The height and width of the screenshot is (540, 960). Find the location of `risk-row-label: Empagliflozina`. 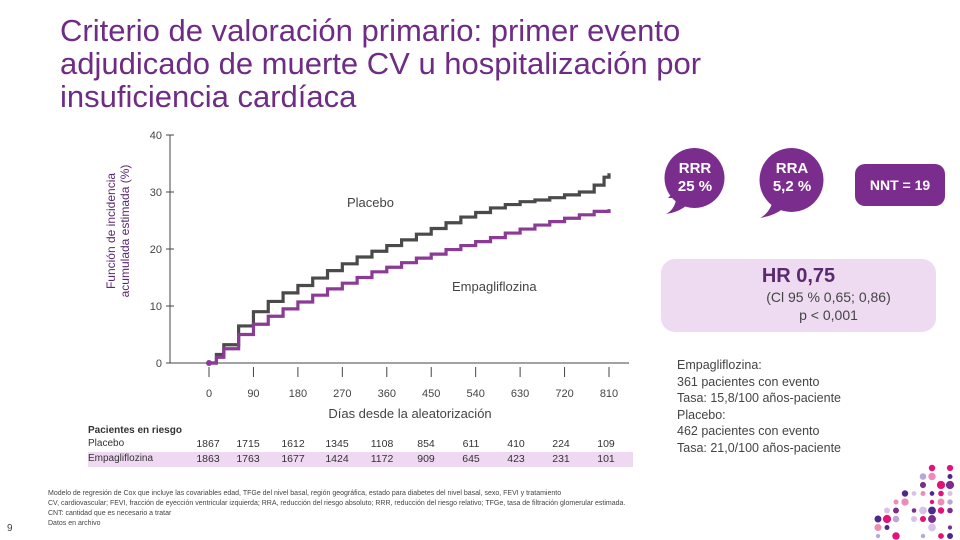

risk-row-label: Empagliflozina is located at coordinates (121, 458).